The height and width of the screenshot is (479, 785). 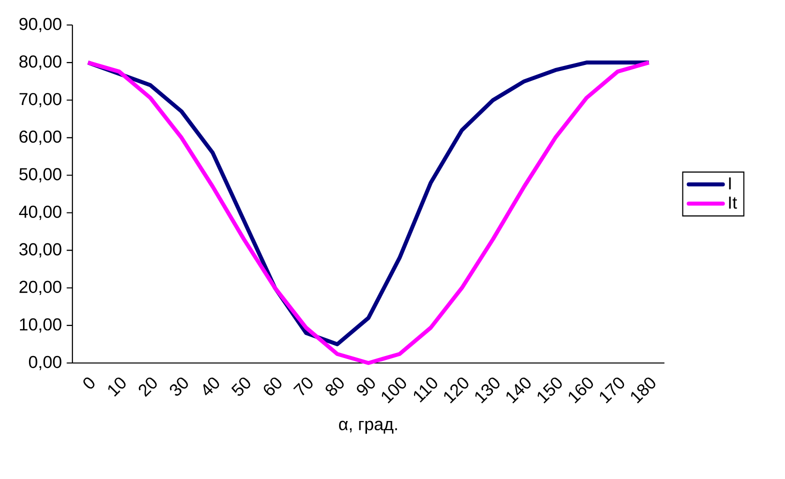 What do you see at coordinates (40, 250) in the screenshot?
I see `y-tick-label: 30,00` at bounding box center [40, 250].